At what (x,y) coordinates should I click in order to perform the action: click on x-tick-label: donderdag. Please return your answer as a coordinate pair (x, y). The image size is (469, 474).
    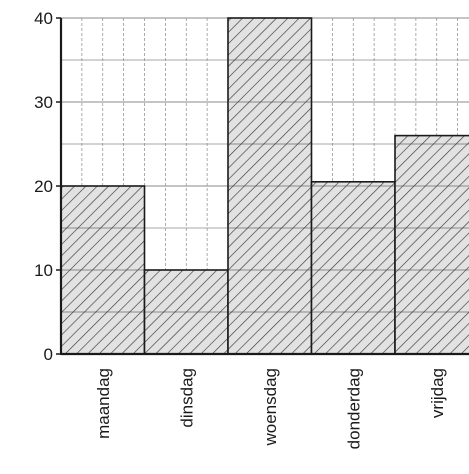
    Looking at the image, I should click on (353, 408).